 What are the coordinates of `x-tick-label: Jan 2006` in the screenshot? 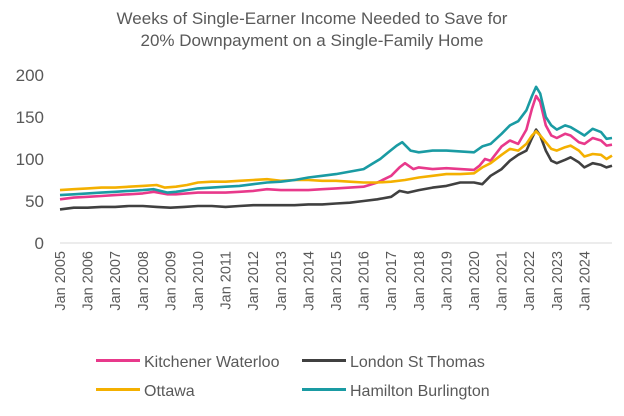 It's located at (89, 281).